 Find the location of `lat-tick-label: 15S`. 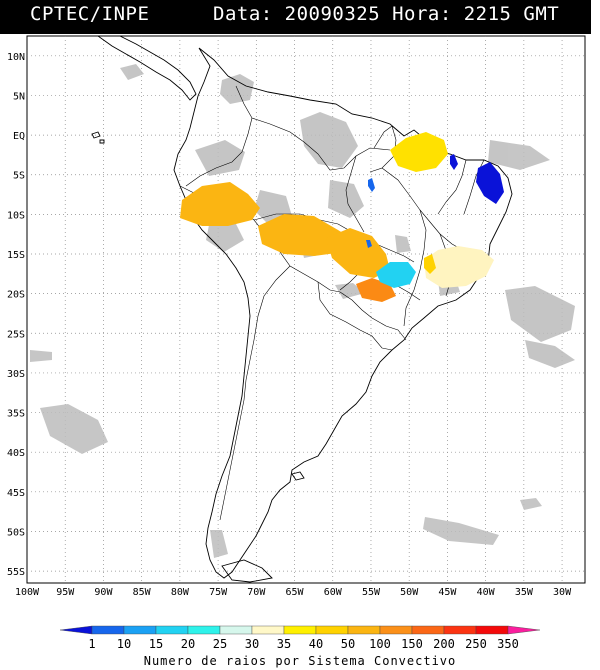

lat-tick-label: 15S is located at coordinates (16, 255).